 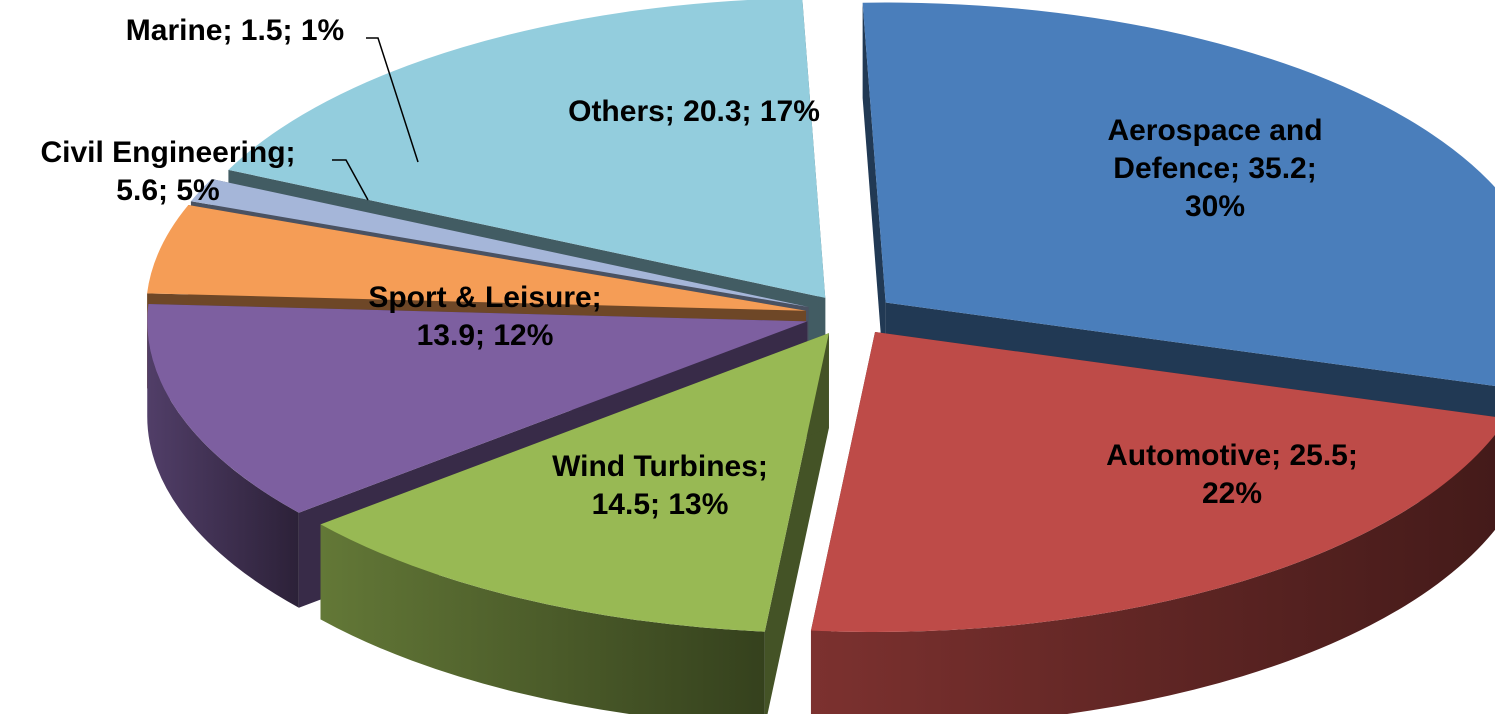 What do you see at coordinates (660, 504) in the screenshot?
I see `slice-label-line: 14.5; 13%` at bounding box center [660, 504].